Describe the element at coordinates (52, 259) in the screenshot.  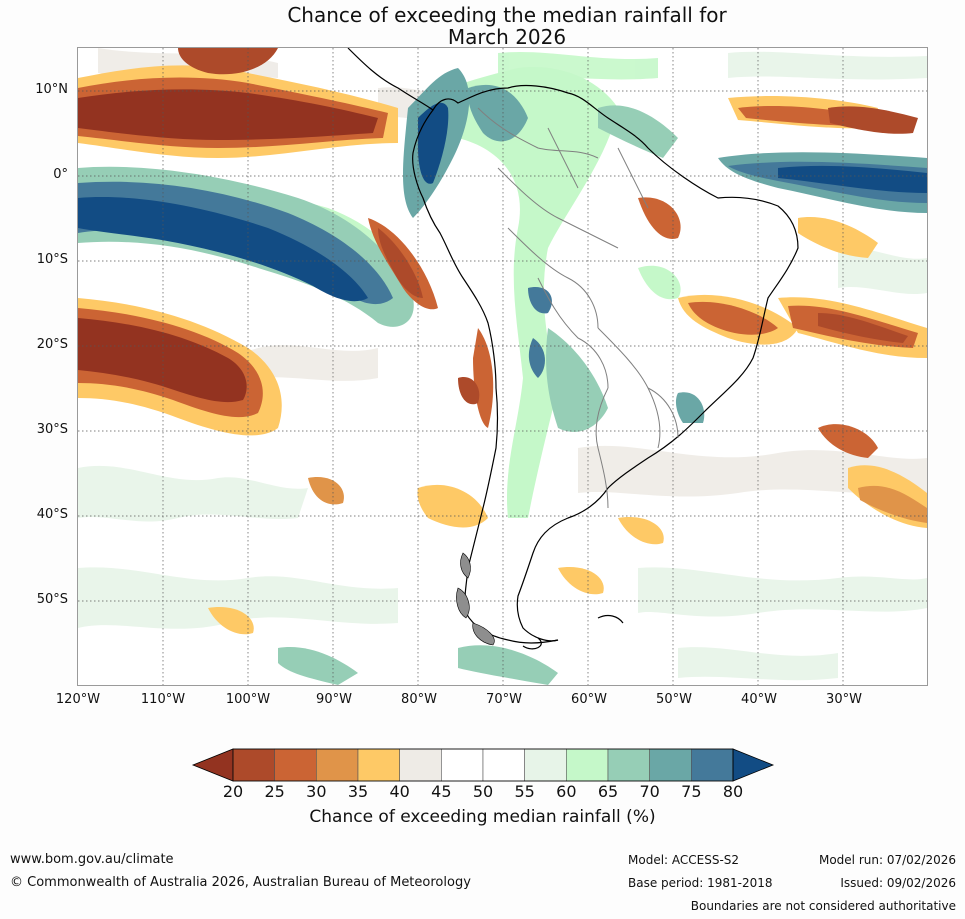
I see `lat-label-10s: 10°S` at that location.